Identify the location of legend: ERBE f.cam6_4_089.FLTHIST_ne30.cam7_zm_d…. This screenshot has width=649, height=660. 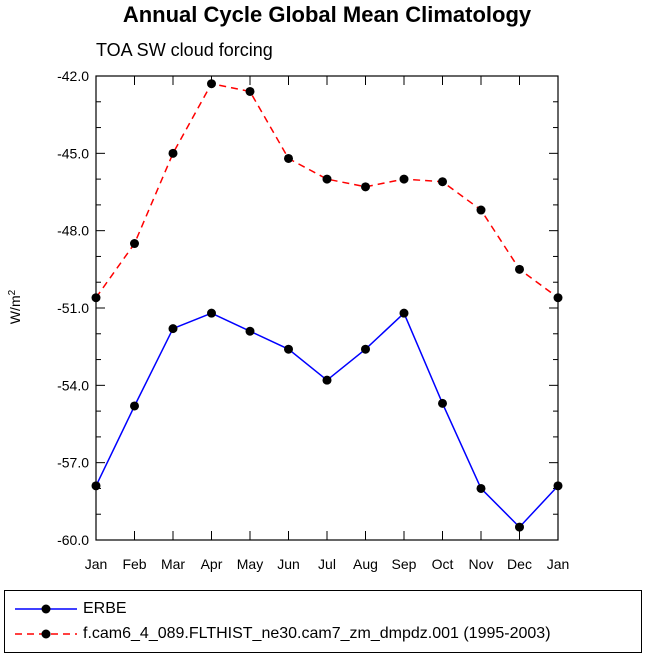
(323, 621).